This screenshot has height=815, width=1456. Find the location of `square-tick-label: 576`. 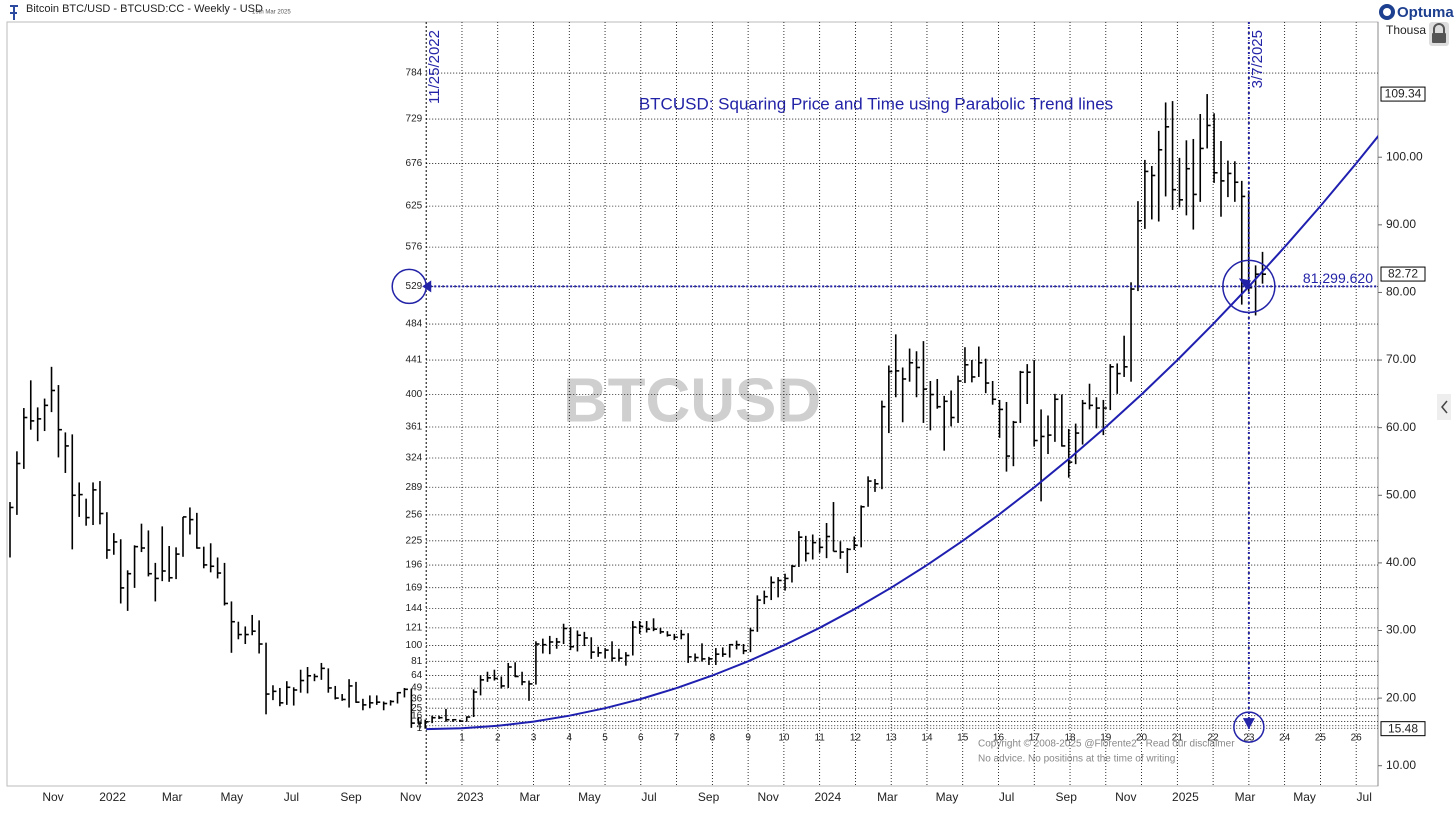

square-tick-label: 576 is located at coordinates (414, 247).